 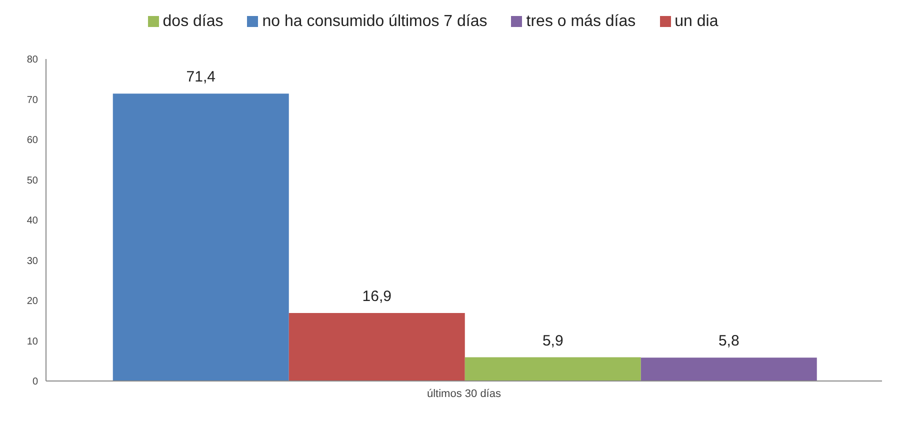 What do you see at coordinates (32, 261) in the screenshot?
I see `y-tick-label: 30` at bounding box center [32, 261].